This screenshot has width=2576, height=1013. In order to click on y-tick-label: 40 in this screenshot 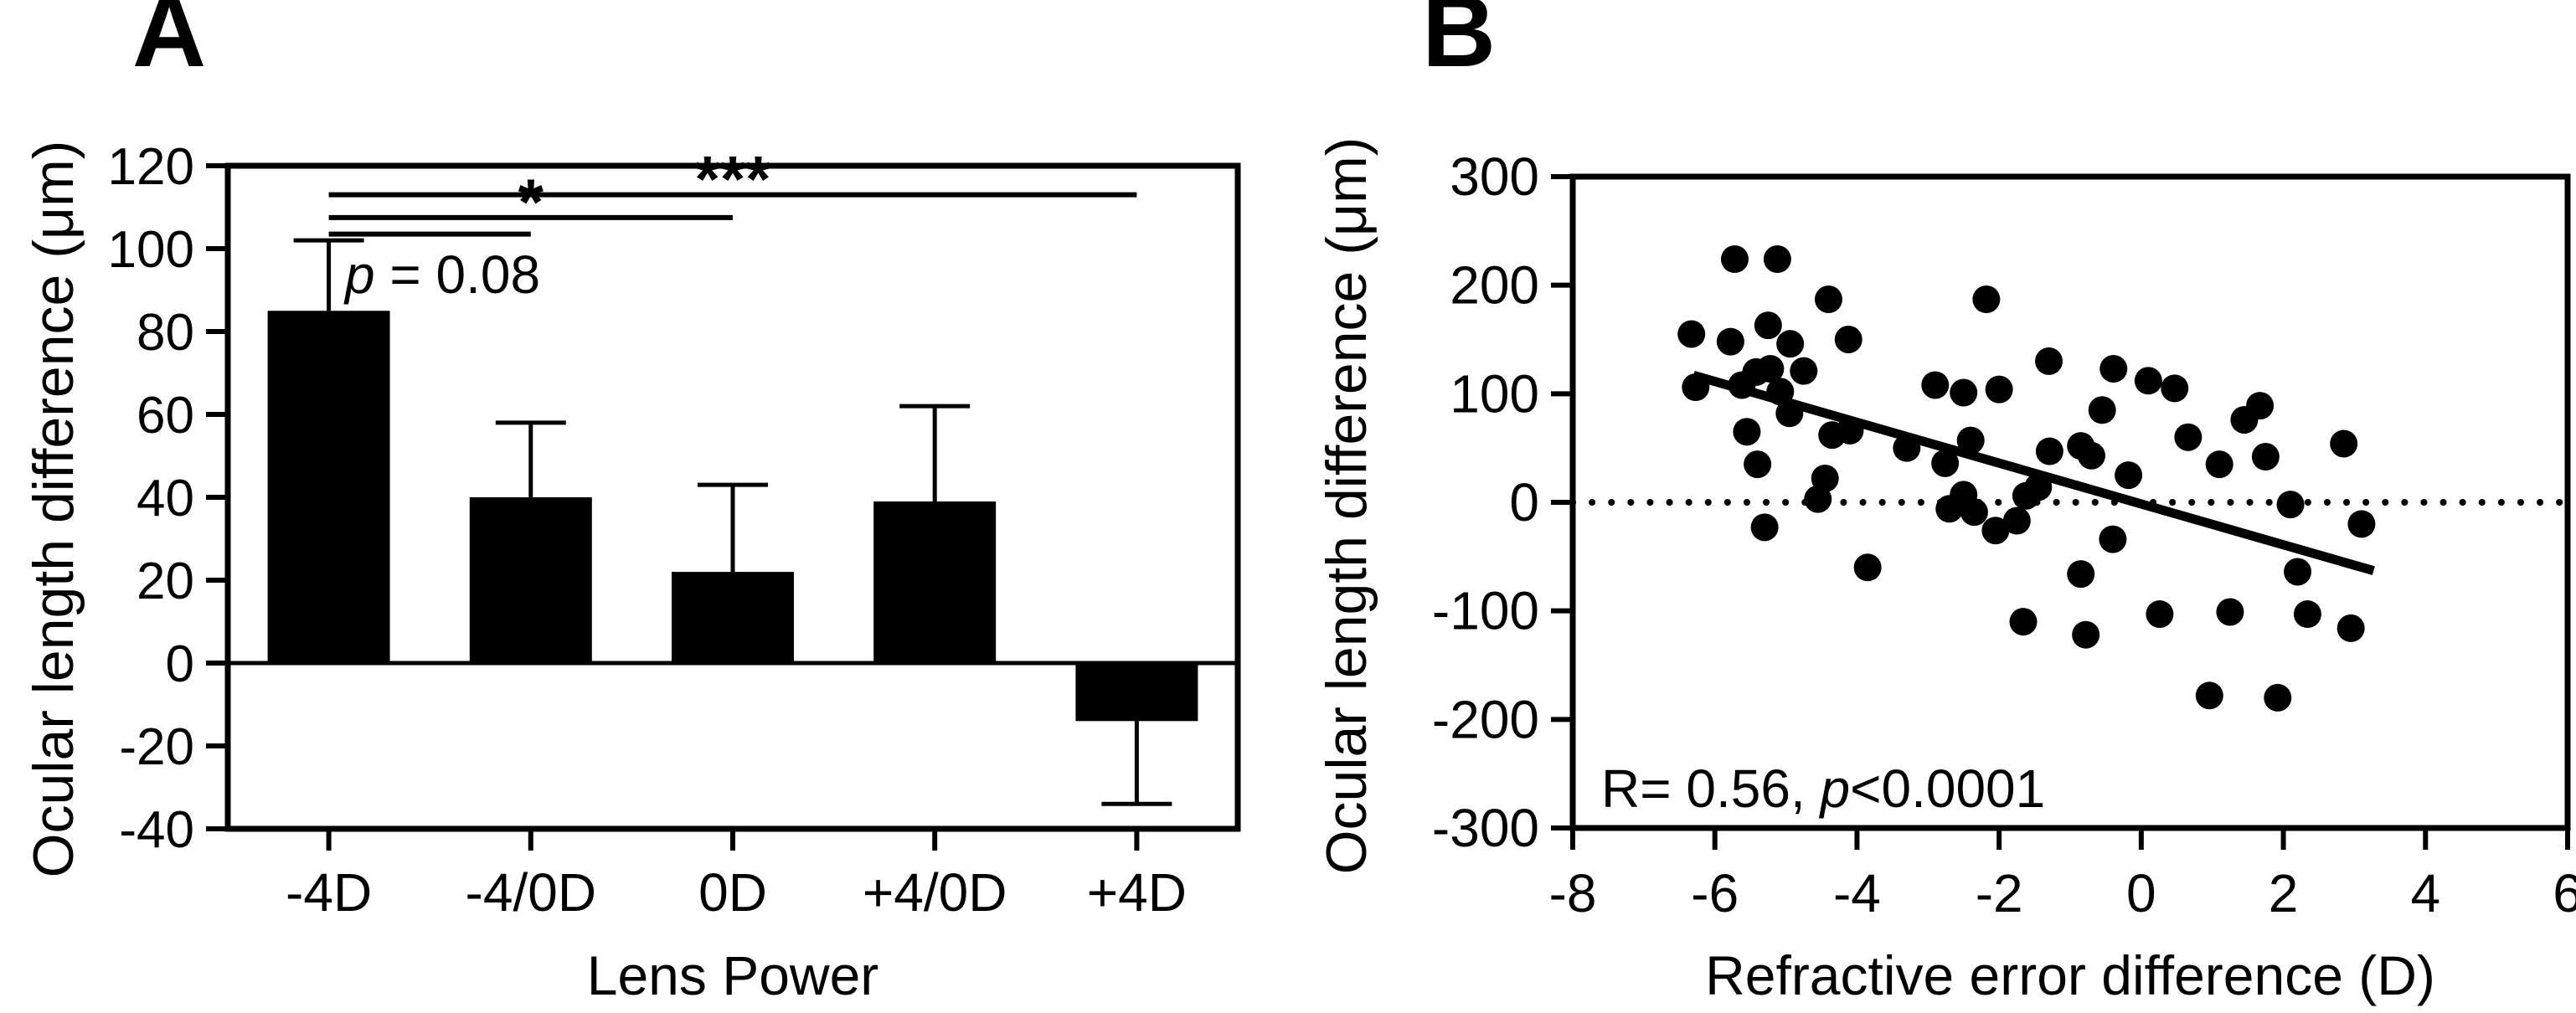, I will do `click(165, 499)`.